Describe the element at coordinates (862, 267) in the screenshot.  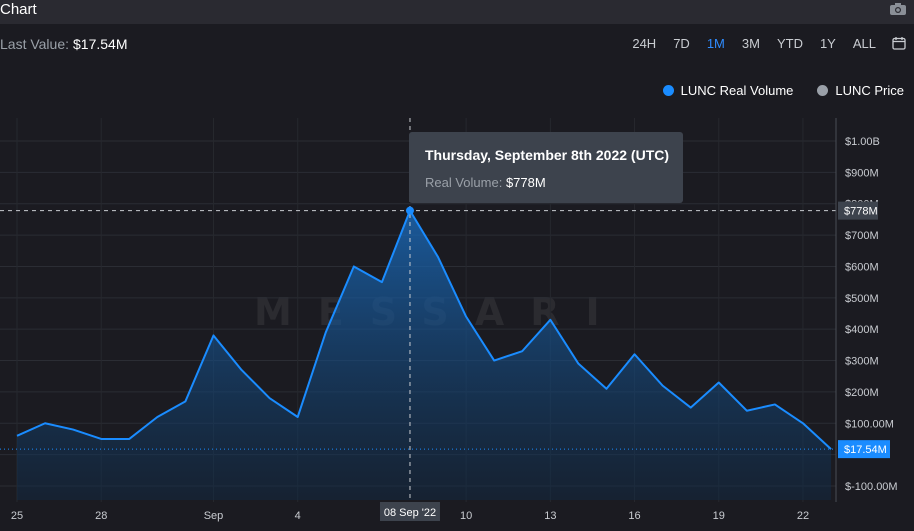
I see `y-tick-label: $600M` at that location.